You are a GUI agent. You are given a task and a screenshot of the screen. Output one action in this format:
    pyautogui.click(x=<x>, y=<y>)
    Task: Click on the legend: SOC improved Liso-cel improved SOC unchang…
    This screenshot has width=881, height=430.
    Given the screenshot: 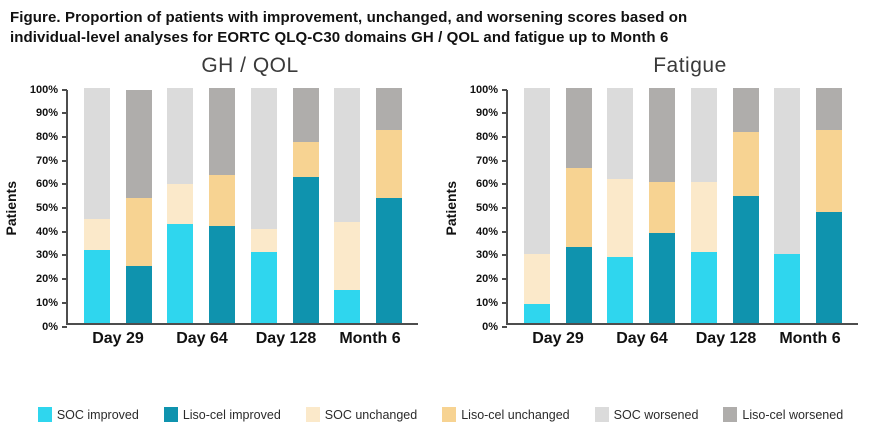 What is the action you would take?
    pyautogui.click(x=440, y=414)
    